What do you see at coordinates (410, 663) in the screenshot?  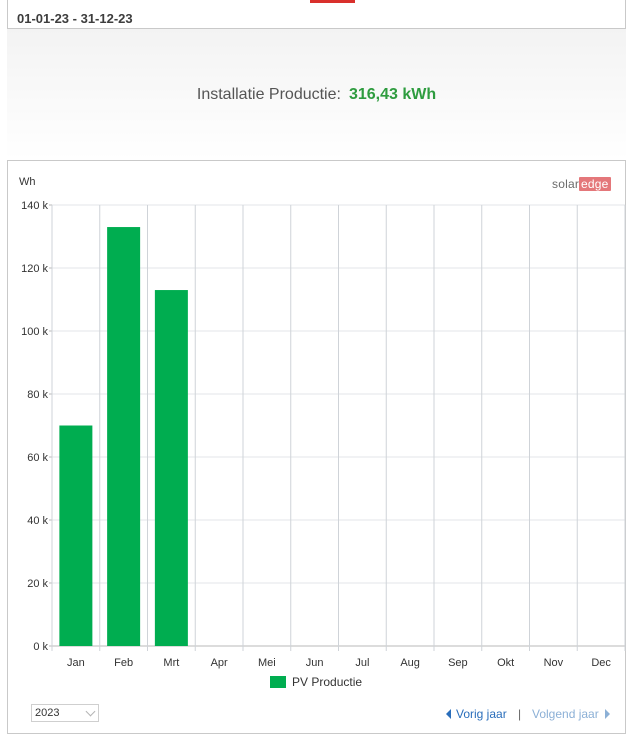 I see `x-tick-label: Aug` at bounding box center [410, 663].